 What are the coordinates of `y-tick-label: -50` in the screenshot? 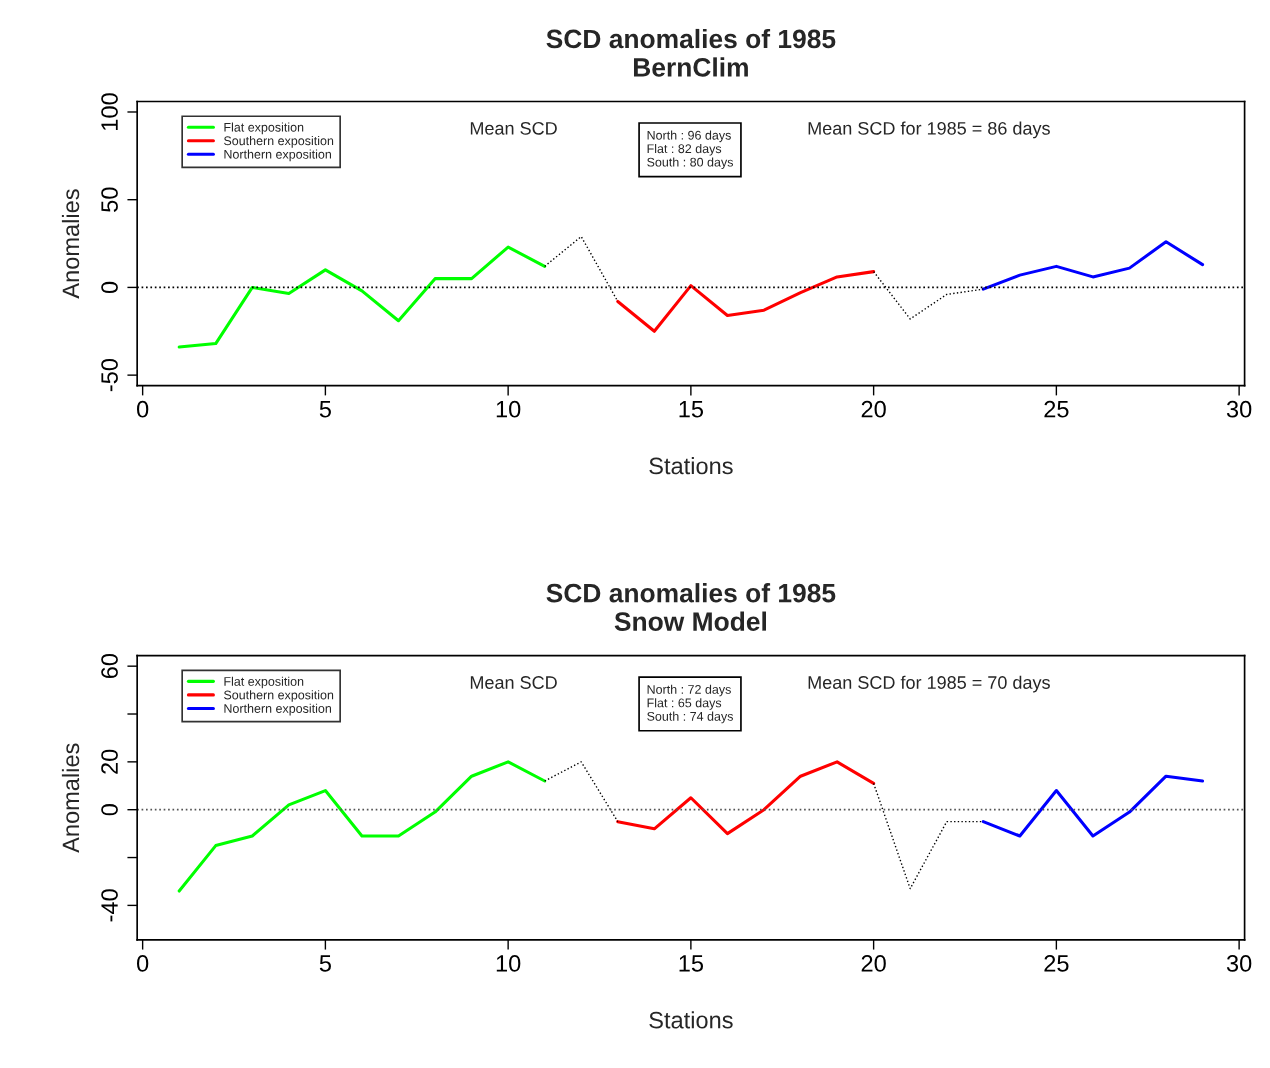 It's located at (109, 375).